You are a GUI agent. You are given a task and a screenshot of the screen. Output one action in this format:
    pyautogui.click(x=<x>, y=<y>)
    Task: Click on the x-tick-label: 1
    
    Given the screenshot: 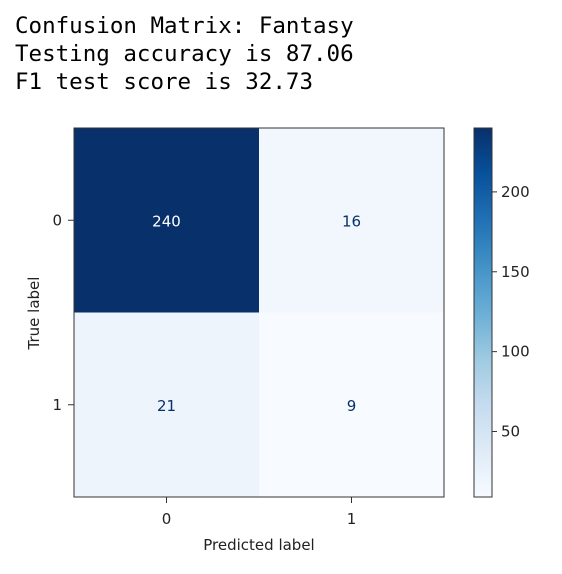 What is the action you would take?
    pyautogui.click(x=352, y=519)
    